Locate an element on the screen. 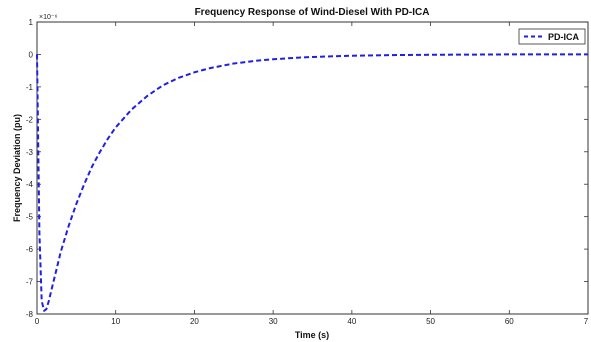 This screenshot has height=342, width=591. legend-box is located at coordinates (552, 36).